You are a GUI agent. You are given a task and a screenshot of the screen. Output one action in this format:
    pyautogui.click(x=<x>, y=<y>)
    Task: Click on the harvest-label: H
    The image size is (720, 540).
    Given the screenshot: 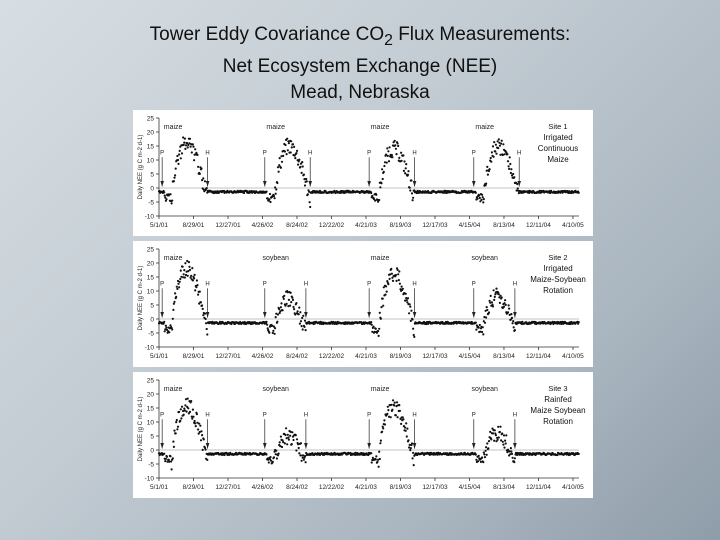 What is the action you would take?
    pyautogui.click(x=306, y=284)
    